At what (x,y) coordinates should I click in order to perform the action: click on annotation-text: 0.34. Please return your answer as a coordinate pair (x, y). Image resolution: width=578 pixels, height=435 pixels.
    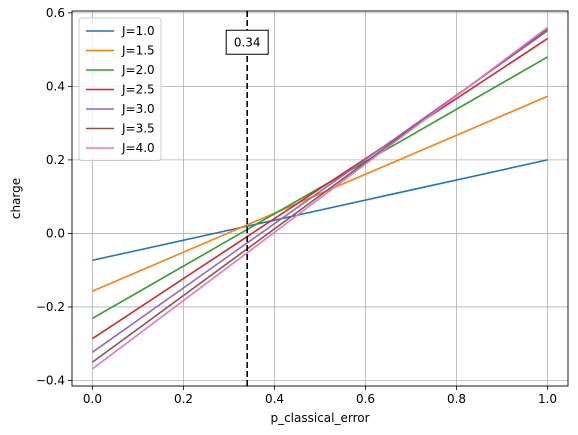
    Looking at the image, I should click on (247, 42).